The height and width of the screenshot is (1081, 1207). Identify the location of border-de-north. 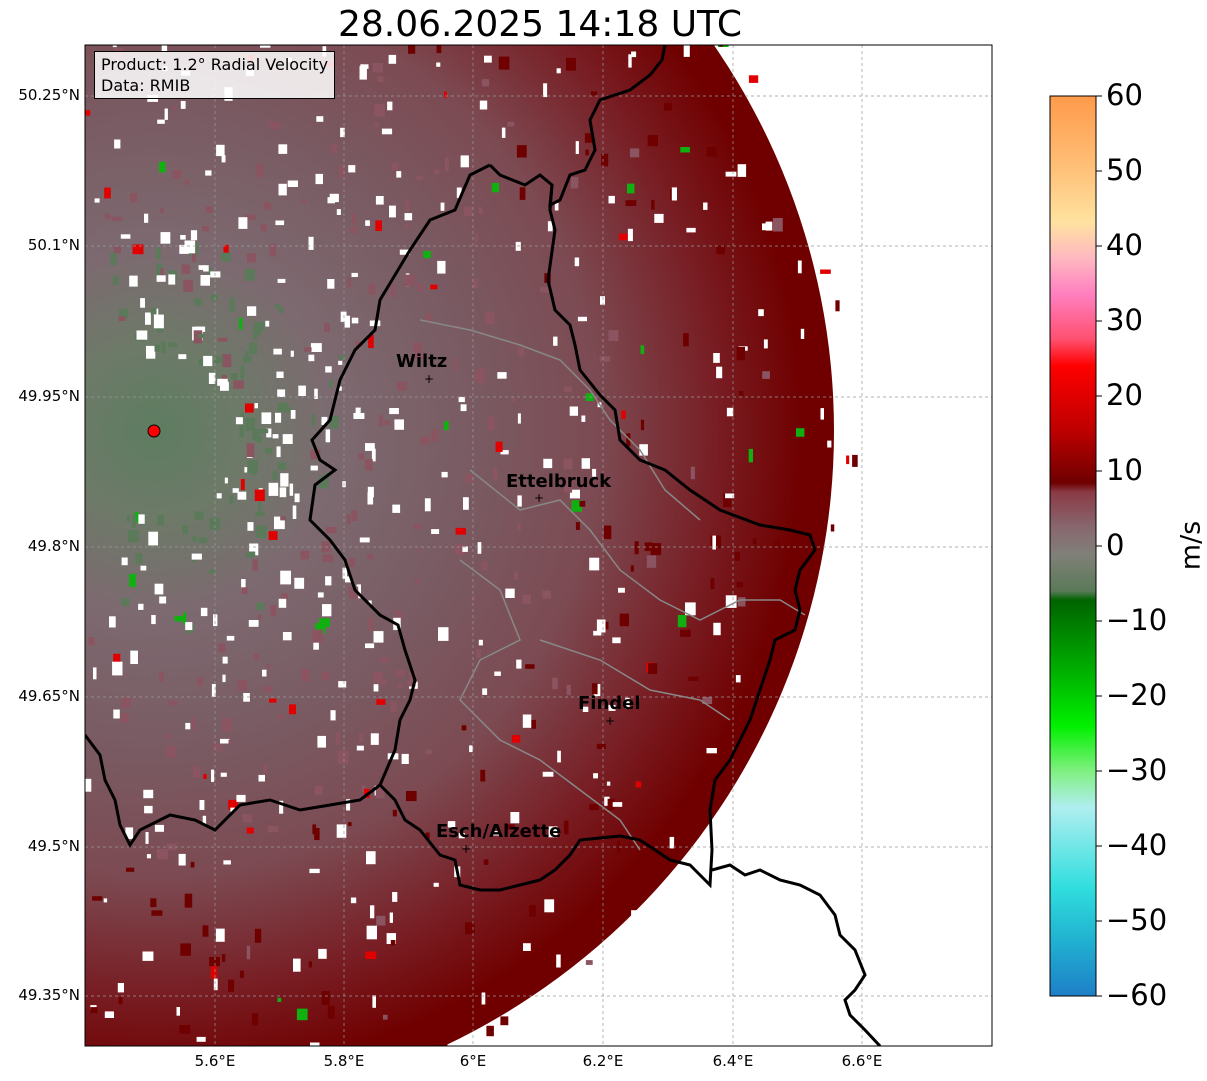
(577, 126).